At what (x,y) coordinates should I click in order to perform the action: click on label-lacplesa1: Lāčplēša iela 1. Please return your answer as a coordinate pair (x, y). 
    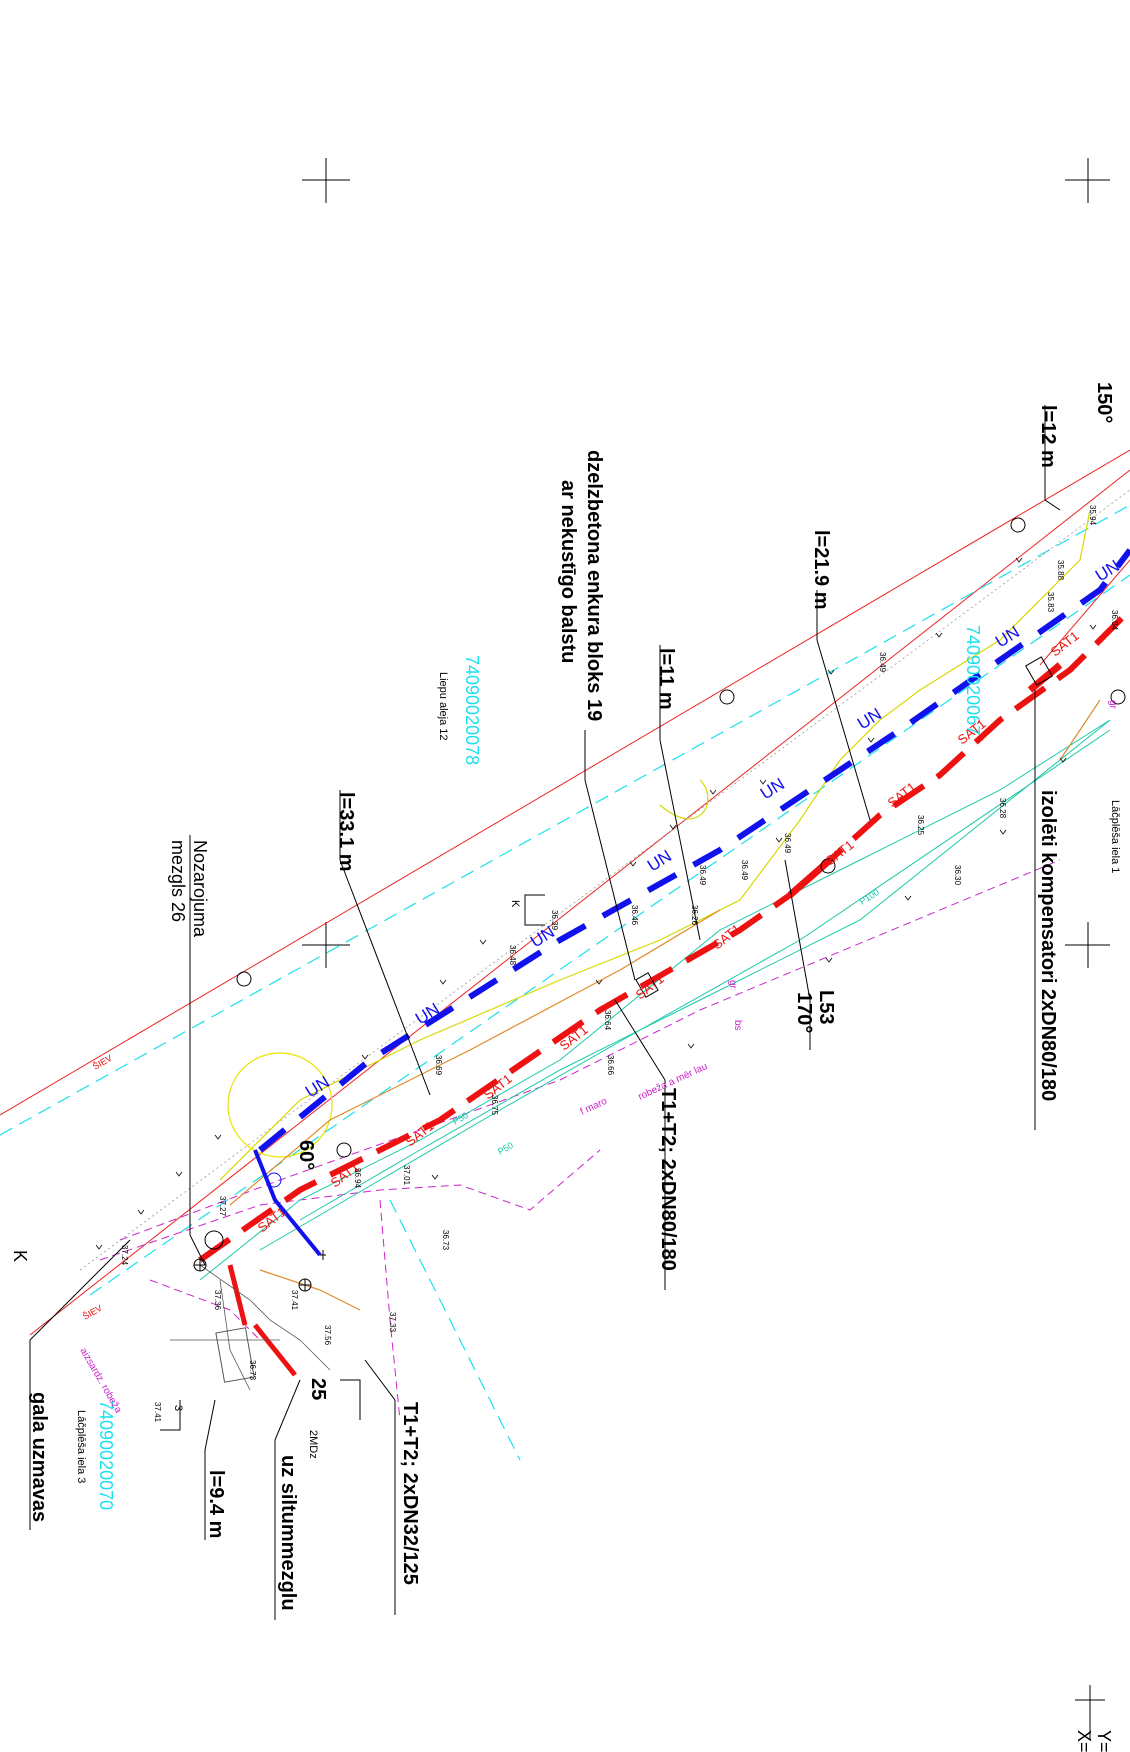
    Looking at the image, I should click on (1115, 836).